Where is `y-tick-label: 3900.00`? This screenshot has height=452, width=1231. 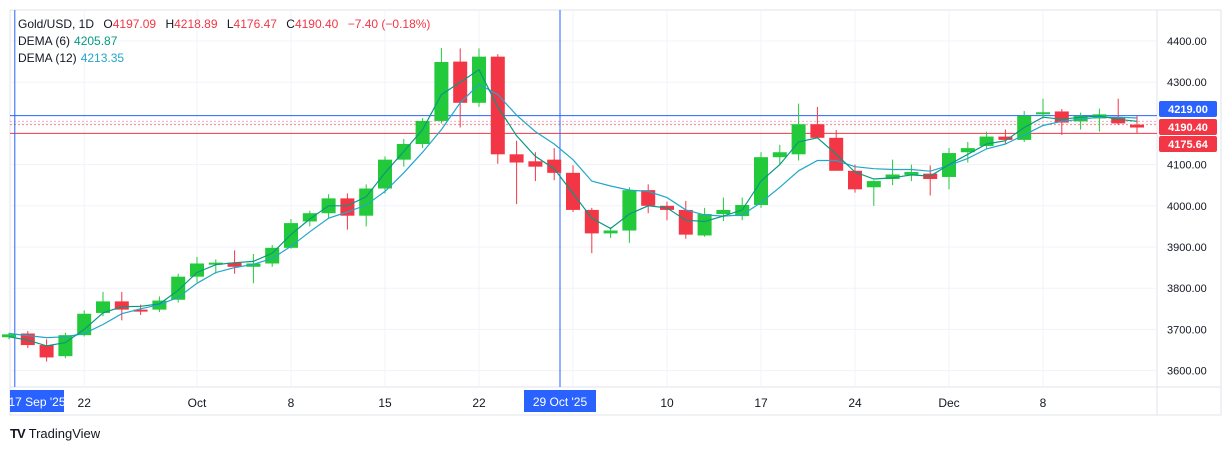
y-tick-label: 3900.00 is located at coordinates (1187, 248).